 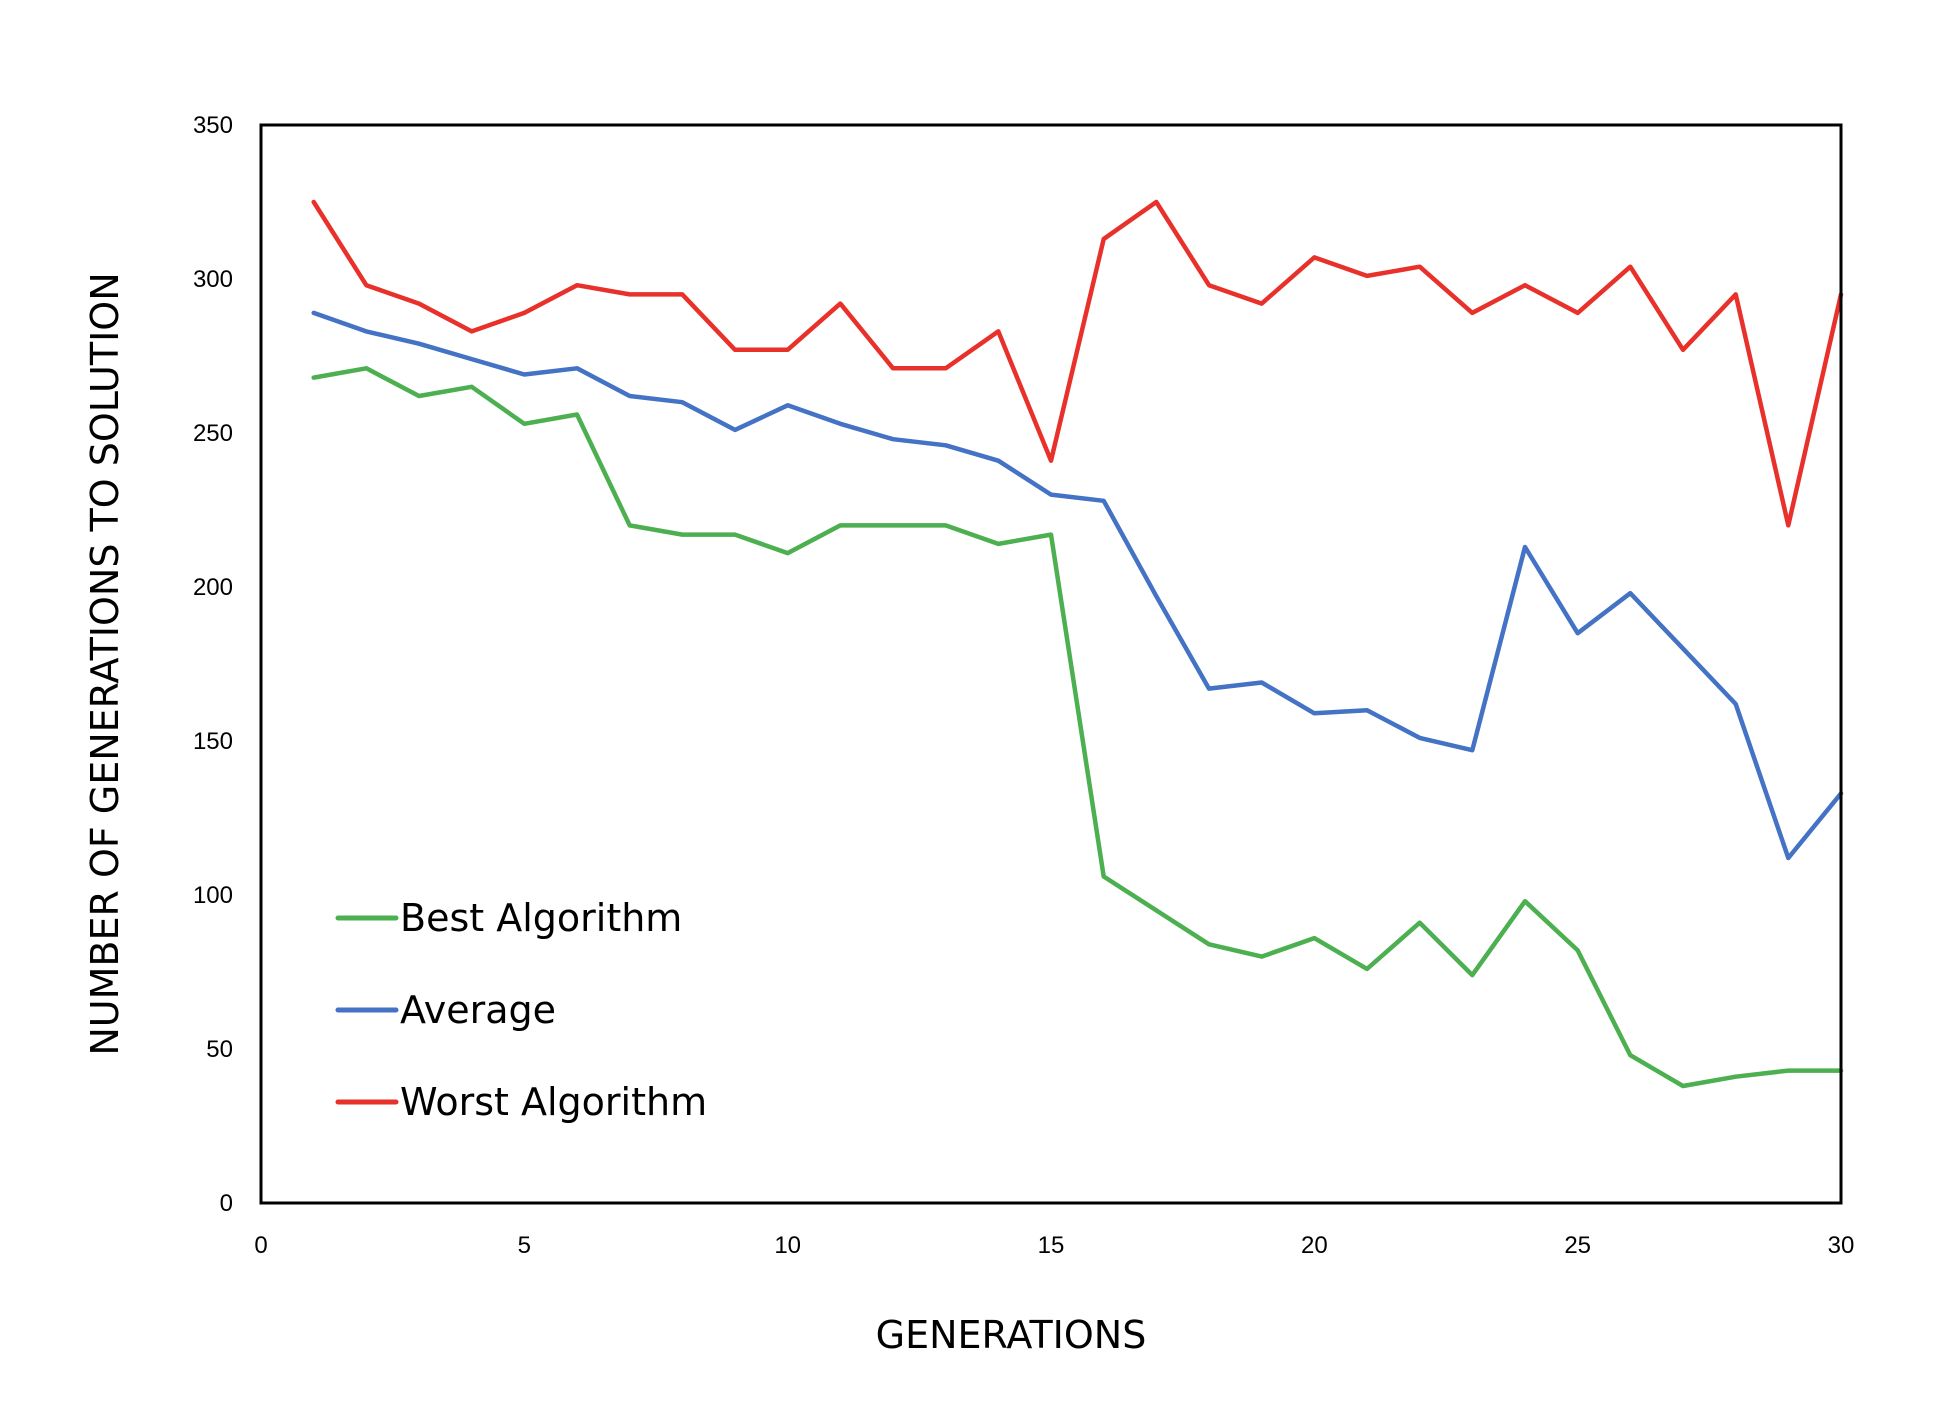 I want to click on x-axis-ticks: 0 5 10 15 20 25 30, so click(x=1054, y=1245).